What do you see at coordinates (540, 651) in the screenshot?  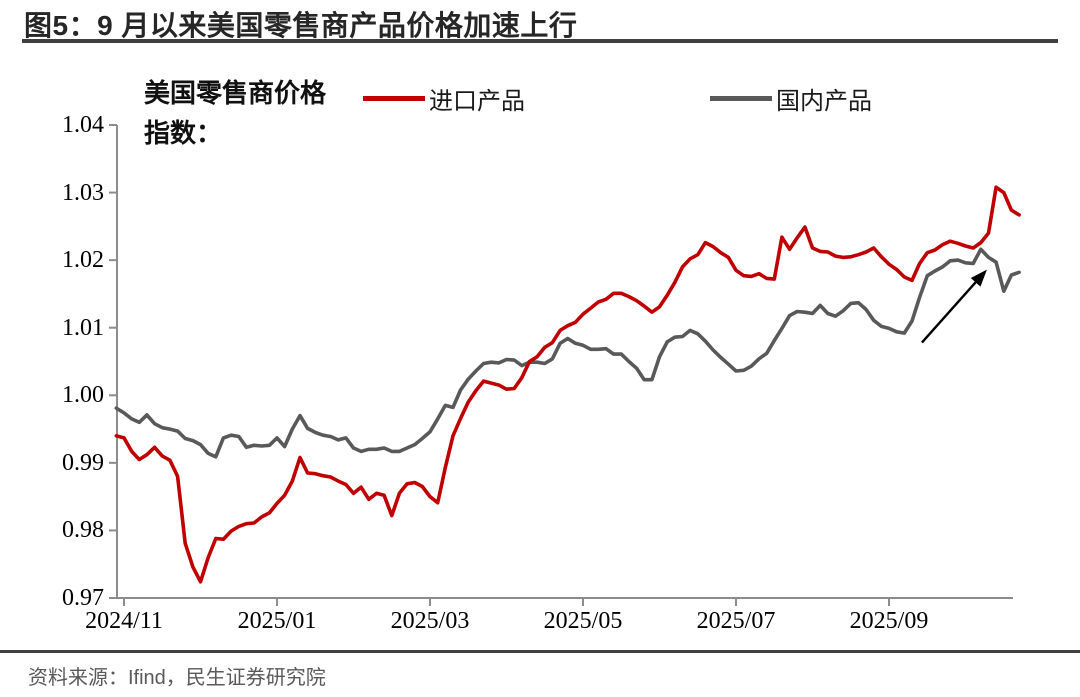 I see `footer-divider` at bounding box center [540, 651].